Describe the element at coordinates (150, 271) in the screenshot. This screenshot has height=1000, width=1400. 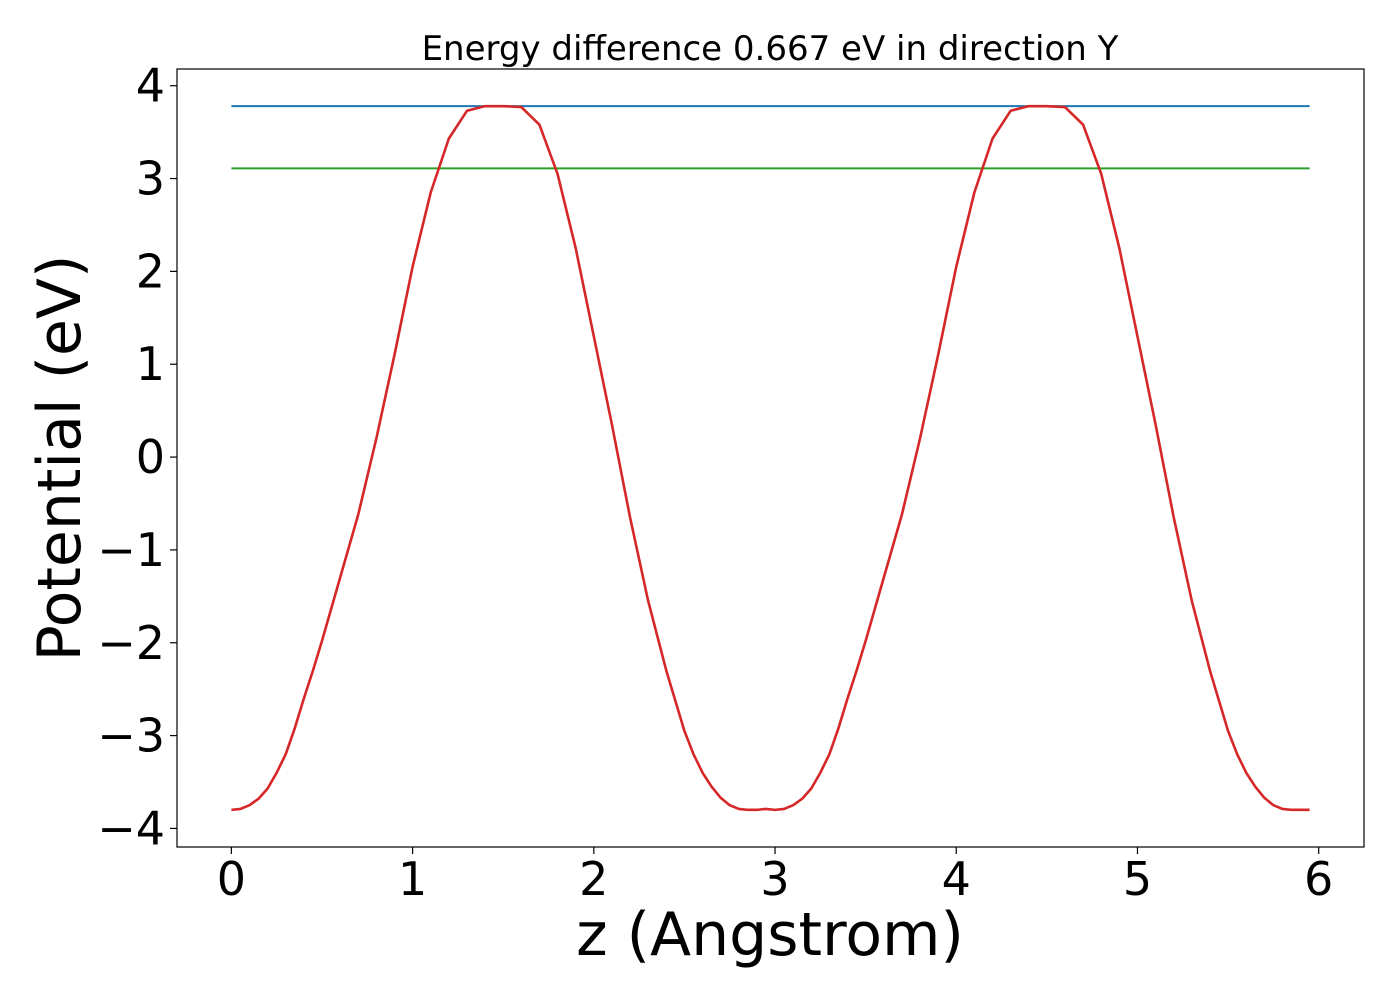
I see `y-tick-label: 2` at that location.